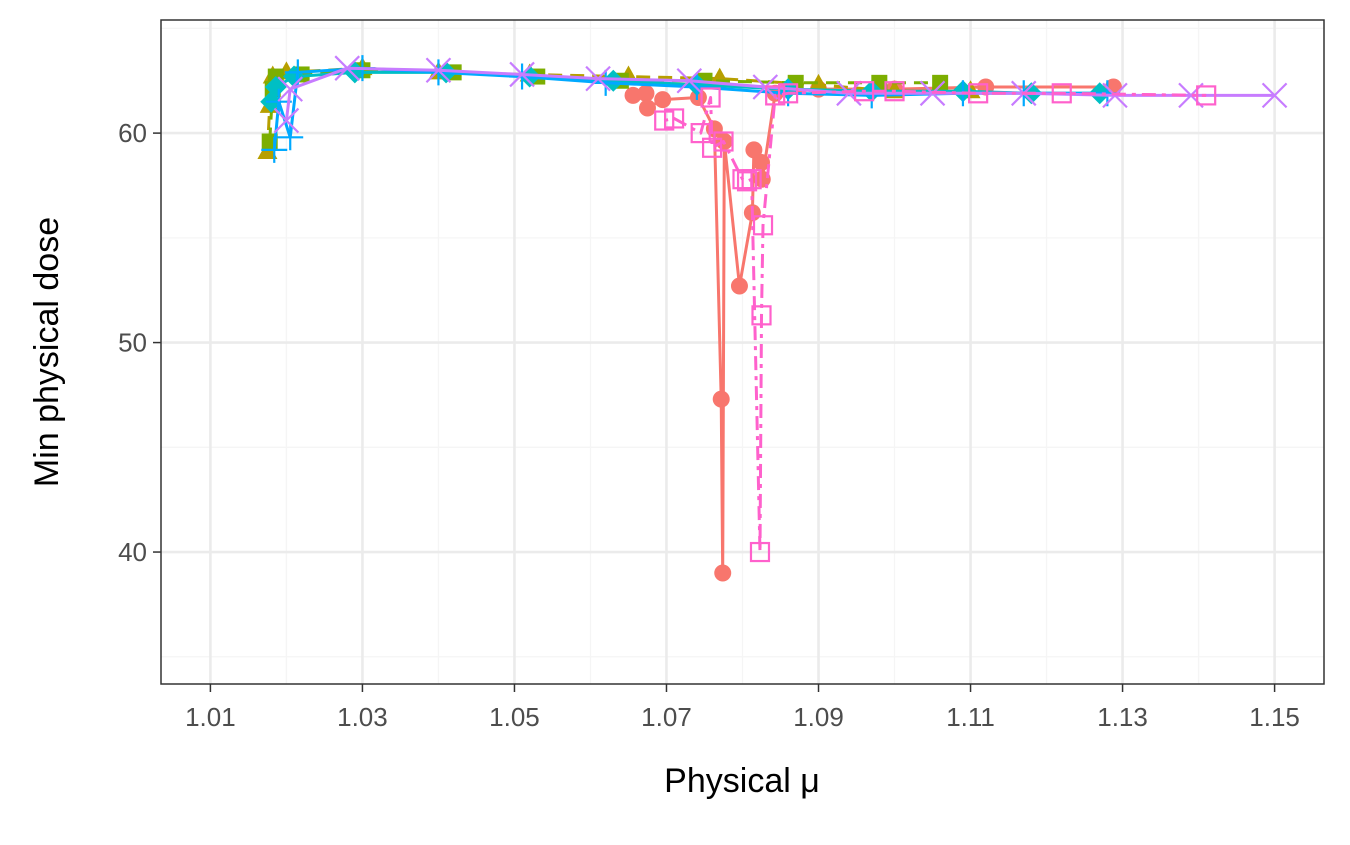 The width and height of the screenshot is (1350, 845). What do you see at coordinates (818, 82) in the screenshot?
I see `data-point-triangle` at bounding box center [818, 82].